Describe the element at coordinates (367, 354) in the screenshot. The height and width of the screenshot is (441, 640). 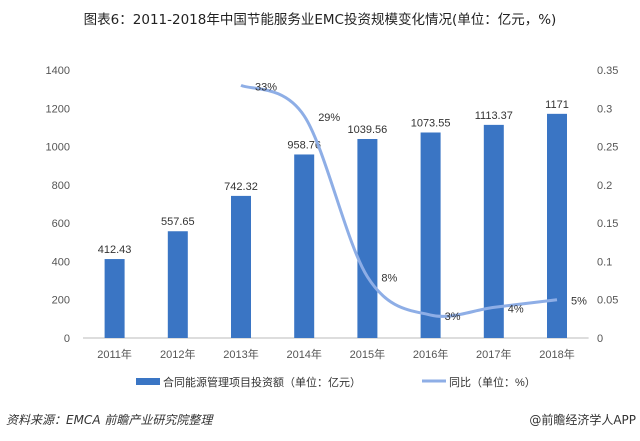
I see `x-axis-tick: 2015年` at that location.